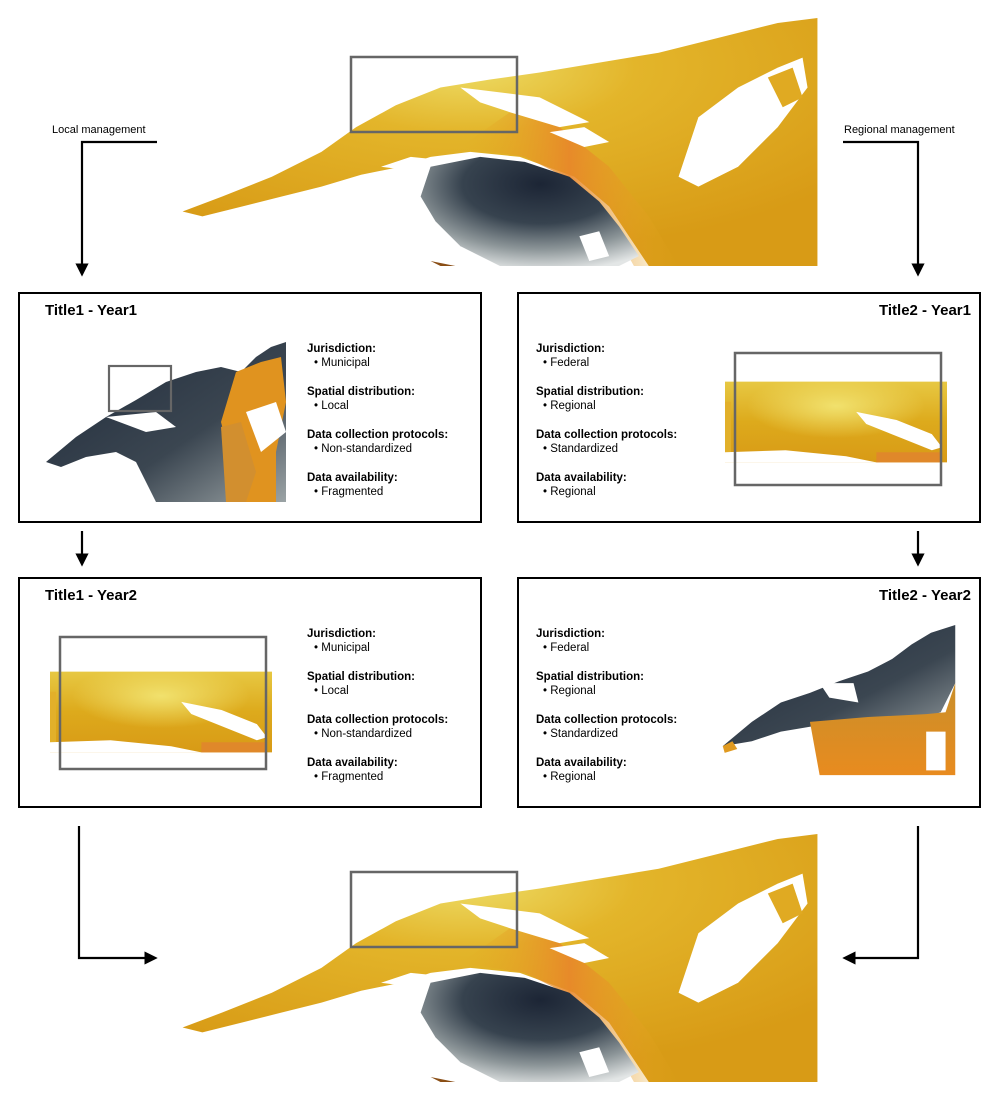 Image resolution: width=1000 pixels, height=1100 pixels. What do you see at coordinates (884, 208) in the screenshot?
I see `arrow-top-right` at bounding box center [884, 208].